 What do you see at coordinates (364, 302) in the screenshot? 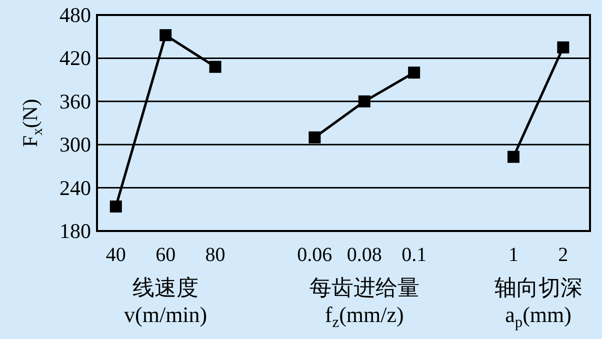
I see `text: 每齿进给量 f$_{z}$(mm/z)` at bounding box center [364, 302].